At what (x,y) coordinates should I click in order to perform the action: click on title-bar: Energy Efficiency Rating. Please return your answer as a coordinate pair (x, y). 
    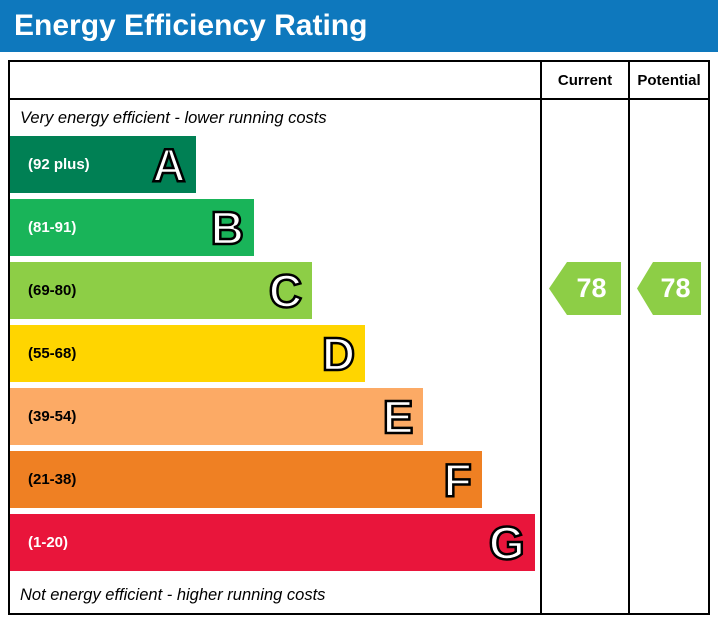
    Looking at the image, I should click on (359, 26).